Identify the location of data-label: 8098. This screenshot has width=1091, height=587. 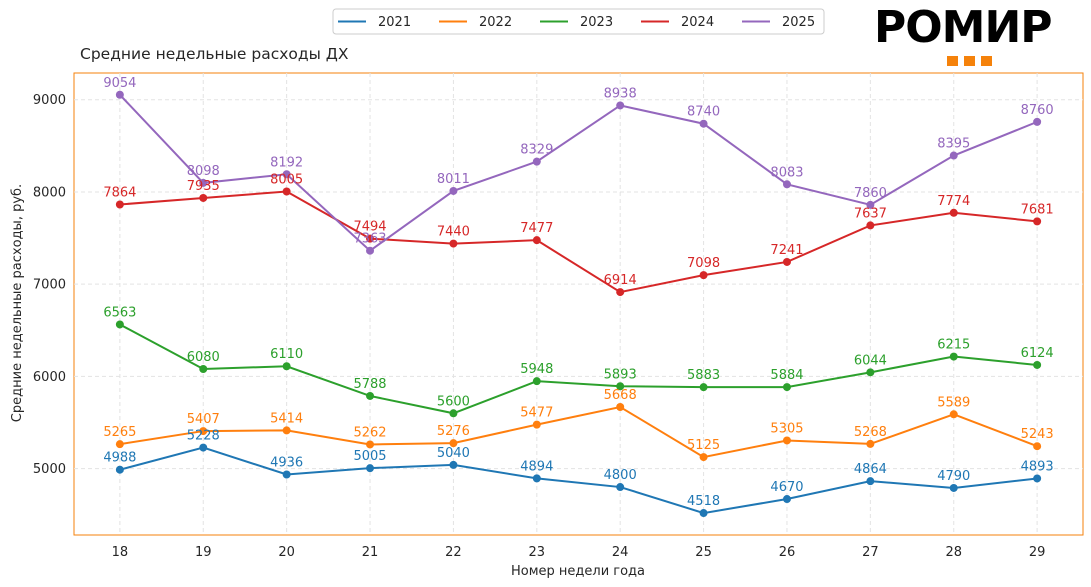
(203, 171).